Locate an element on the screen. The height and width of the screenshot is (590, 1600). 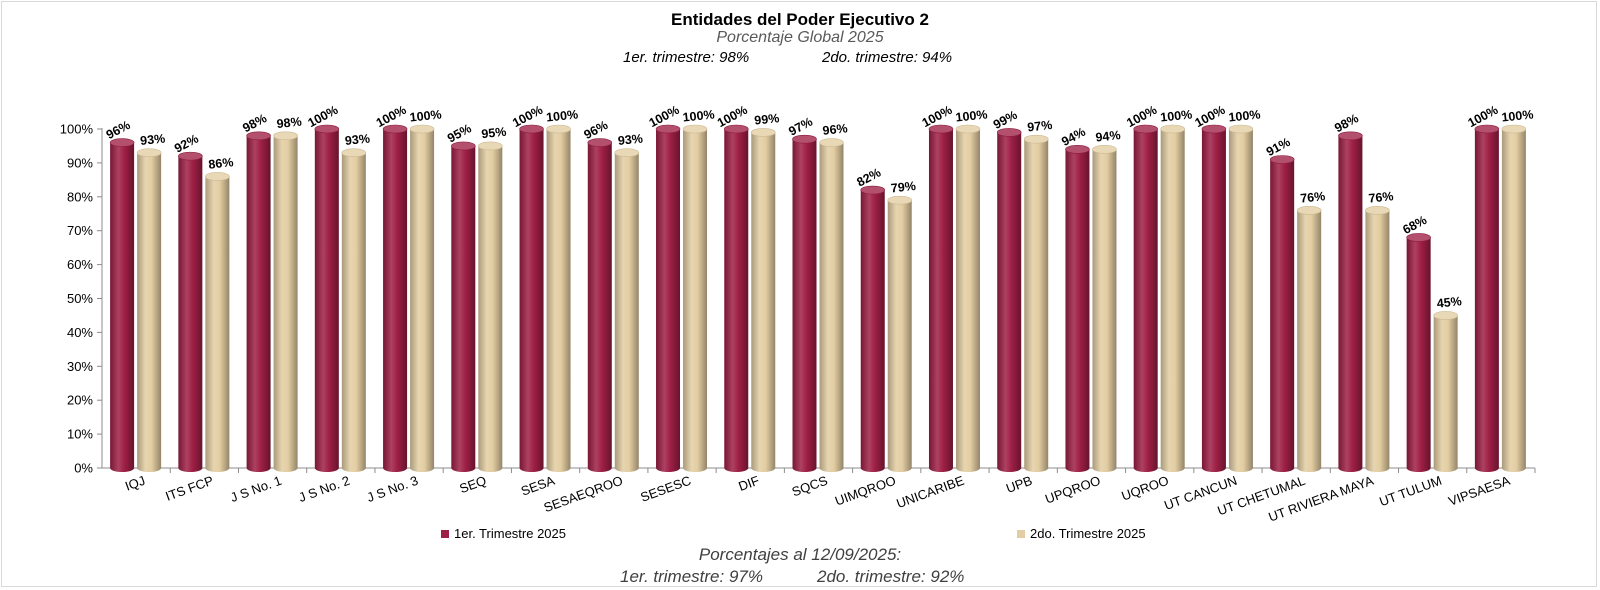
x-tick-label: SESA is located at coordinates (538, 486).